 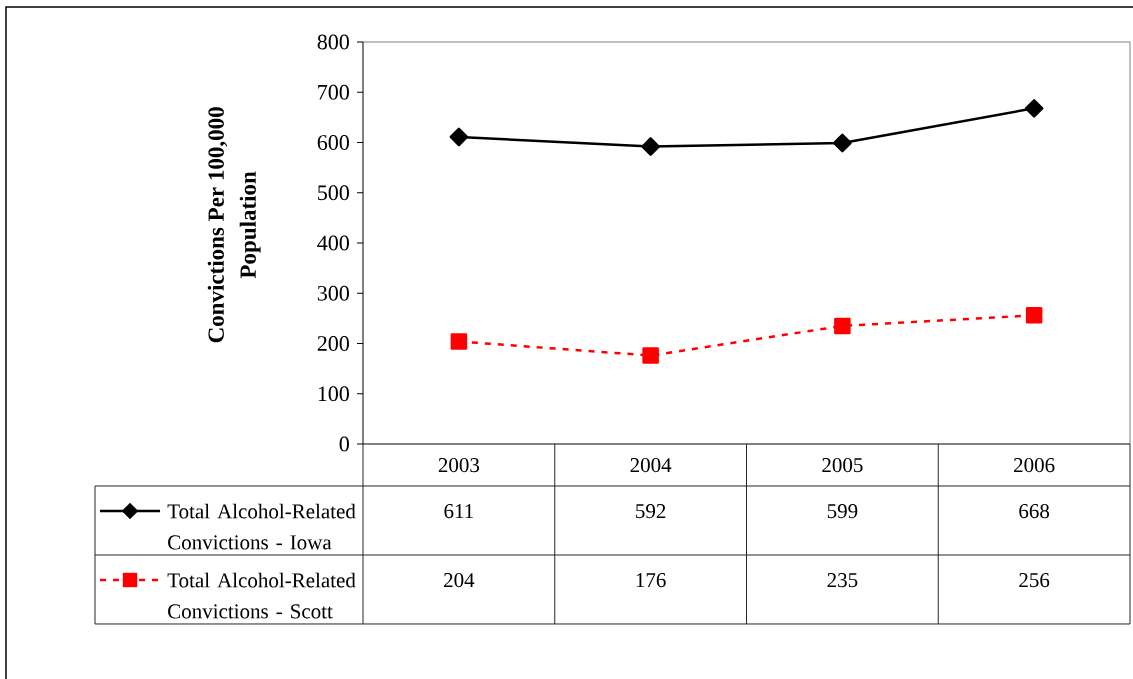 I want to click on data-label: 668, so click(x=1034, y=511).